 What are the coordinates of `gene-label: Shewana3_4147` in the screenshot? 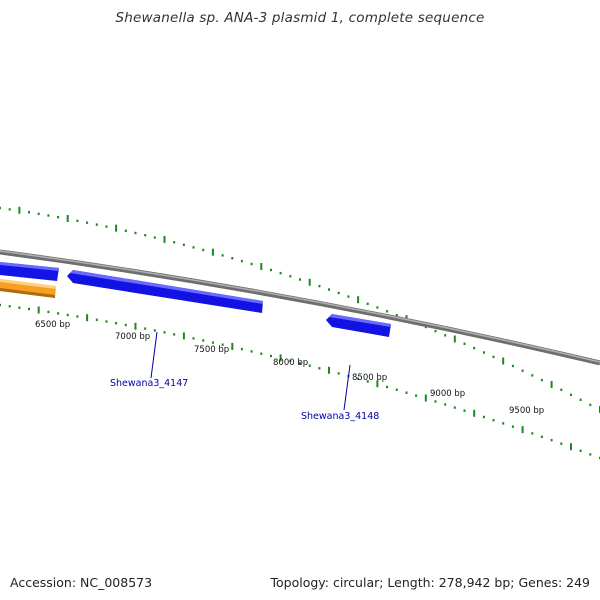 It's located at (149, 383).